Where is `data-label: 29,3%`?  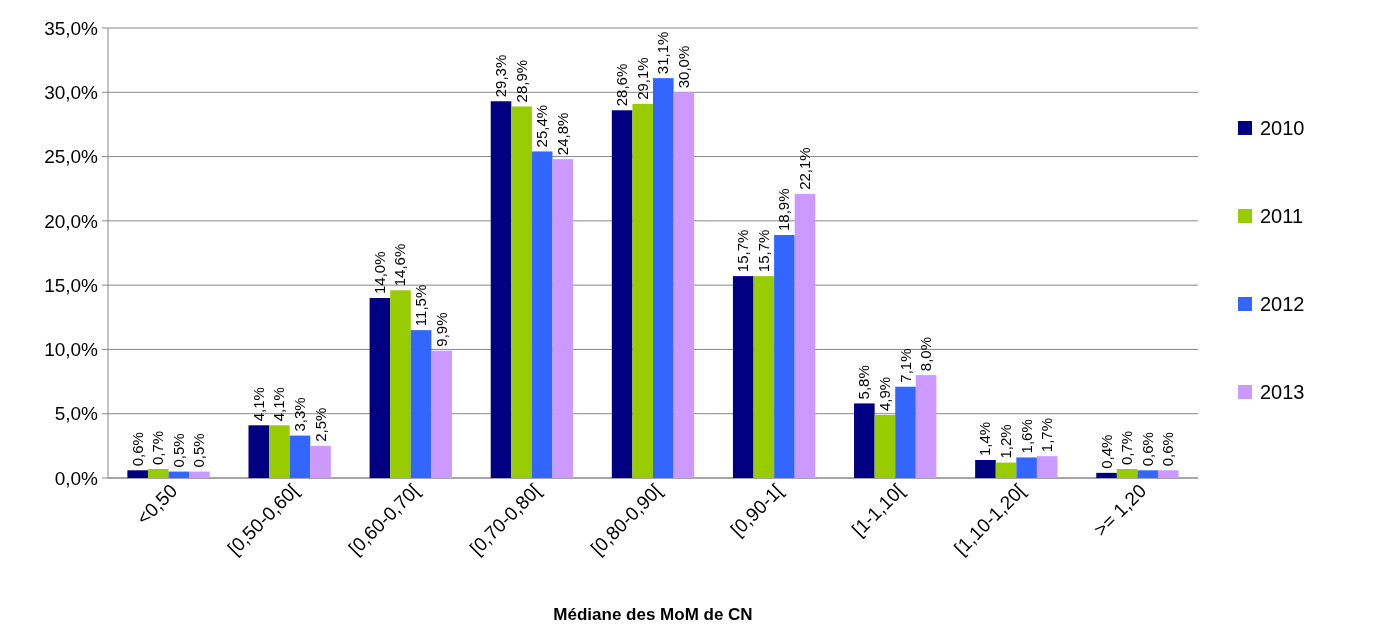 data-label: 29,3% is located at coordinates (501, 76).